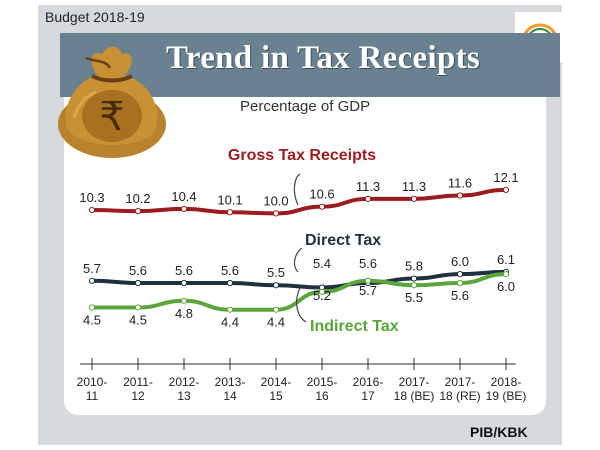  I want to click on x-tick-label: 2018-19 (BE), so click(506, 389).